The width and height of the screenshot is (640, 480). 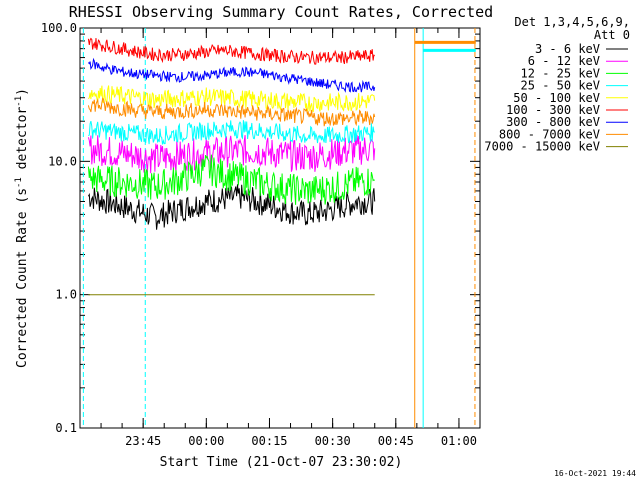 I want to click on y-axis-label-end: ), so click(x=22, y=92).